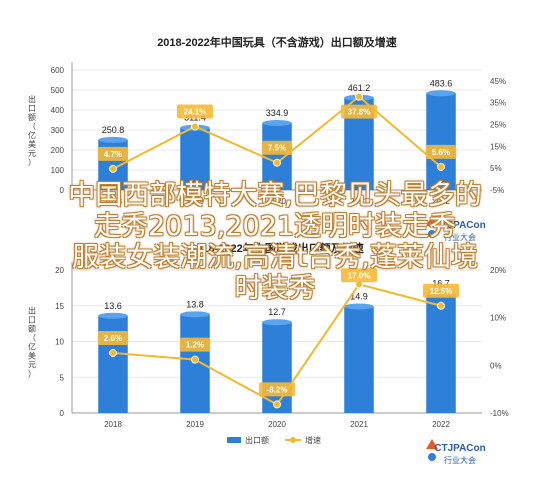 This screenshot has width=550, height=486. What do you see at coordinates (459, 448) in the screenshot?
I see `watermark-name: CTJPACon` at bounding box center [459, 448].